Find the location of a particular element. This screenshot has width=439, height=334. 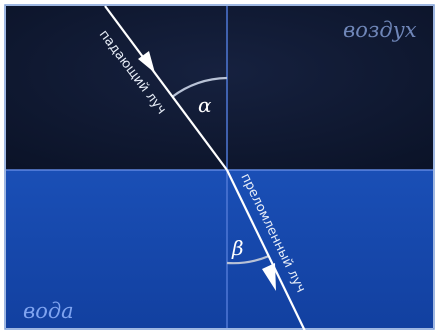

incidence-angle-arc is located at coordinates (199, 87).